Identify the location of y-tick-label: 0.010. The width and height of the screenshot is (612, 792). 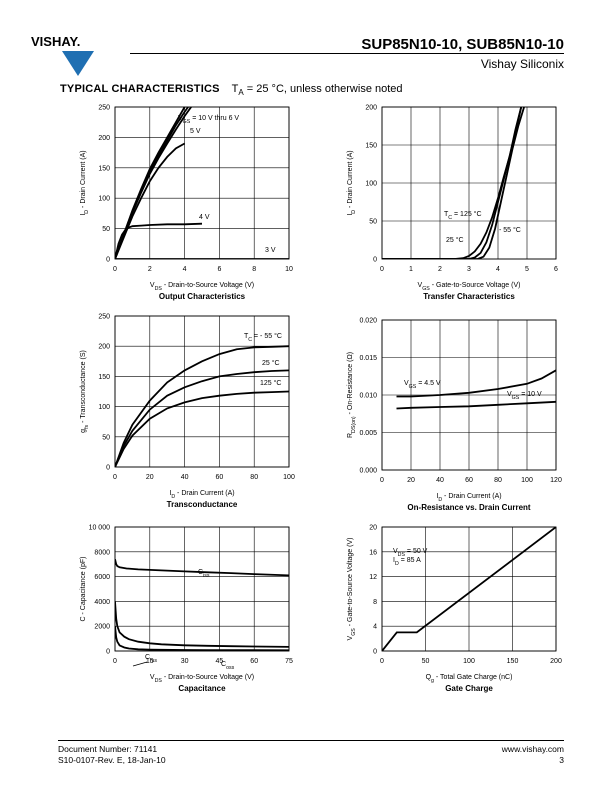
(368, 396).